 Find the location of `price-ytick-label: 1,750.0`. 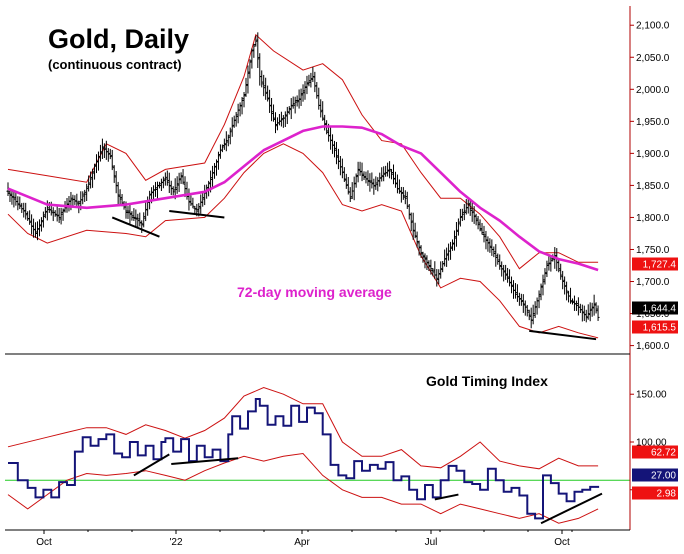

price-ytick-label: 1,750.0 is located at coordinates (653, 250).